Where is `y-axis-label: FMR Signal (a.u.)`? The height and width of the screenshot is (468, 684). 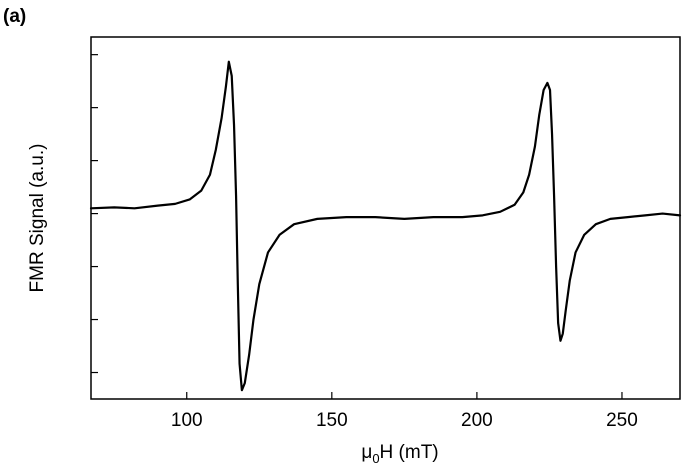 y-axis-label: FMR Signal (a.u.) is located at coordinates (37, 218).